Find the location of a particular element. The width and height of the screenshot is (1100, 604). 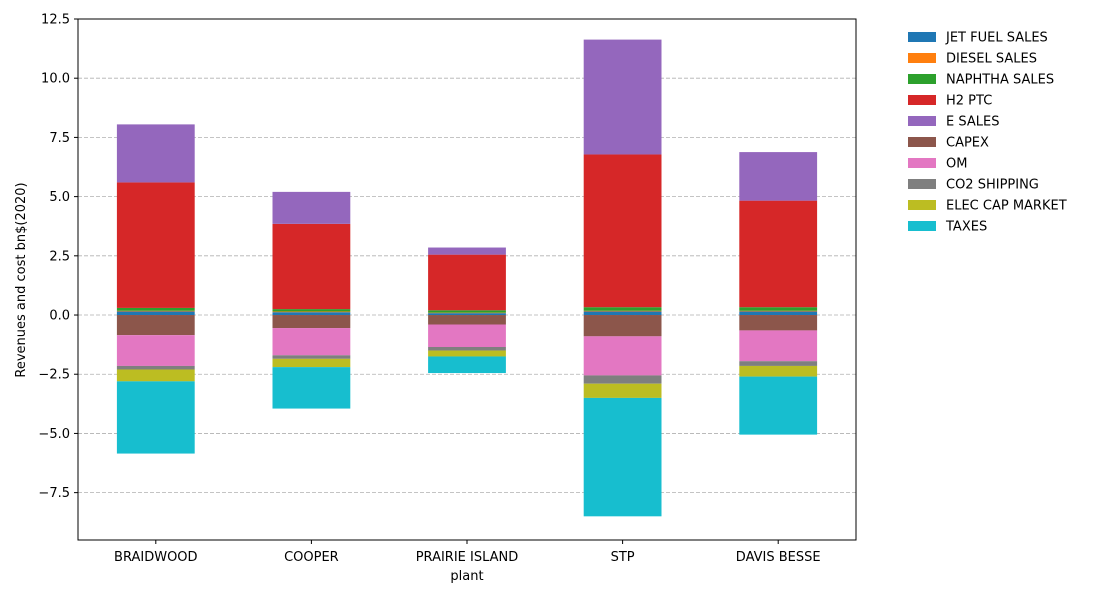

legend-item: NAPHTHA SALES is located at coordinates (981, 80).